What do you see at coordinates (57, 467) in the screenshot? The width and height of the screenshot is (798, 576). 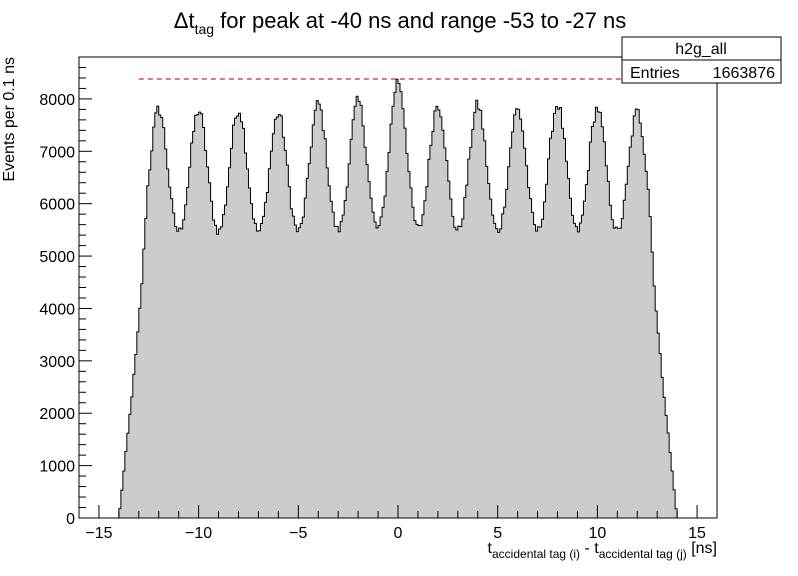 I see `y-tick-label: 1000` at bounding box center [57, 467].